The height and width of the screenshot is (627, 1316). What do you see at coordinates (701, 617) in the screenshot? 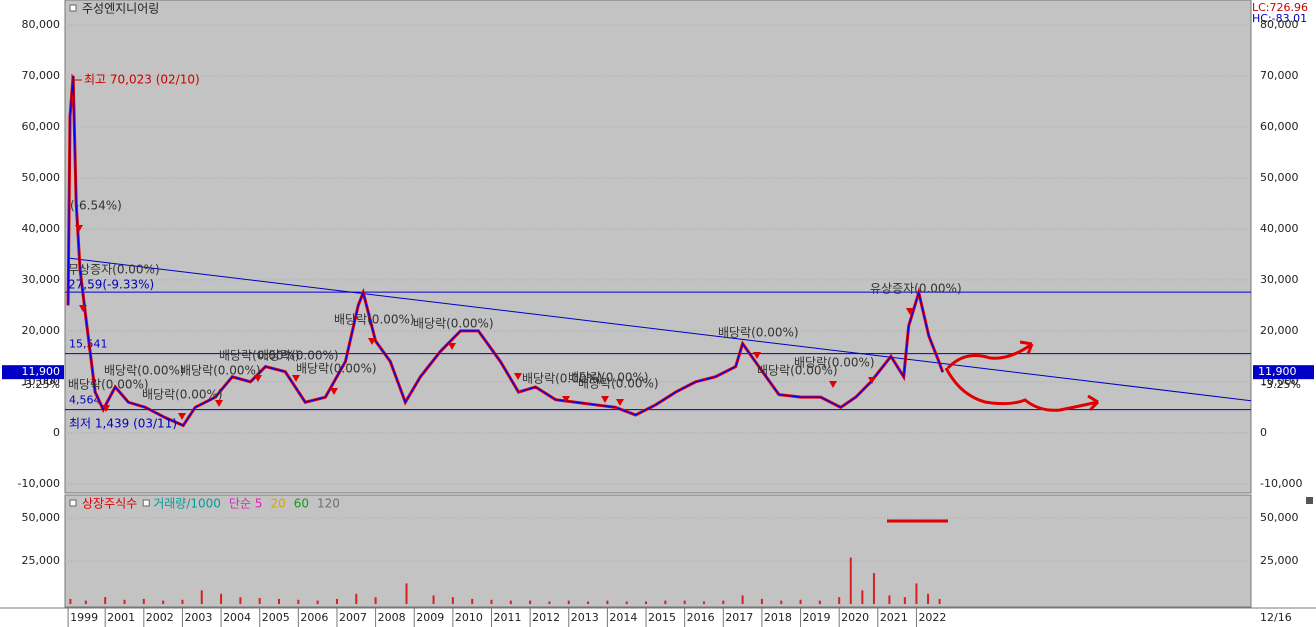
I see `x-tick-label: 2016` at bounding box center [701, 617].